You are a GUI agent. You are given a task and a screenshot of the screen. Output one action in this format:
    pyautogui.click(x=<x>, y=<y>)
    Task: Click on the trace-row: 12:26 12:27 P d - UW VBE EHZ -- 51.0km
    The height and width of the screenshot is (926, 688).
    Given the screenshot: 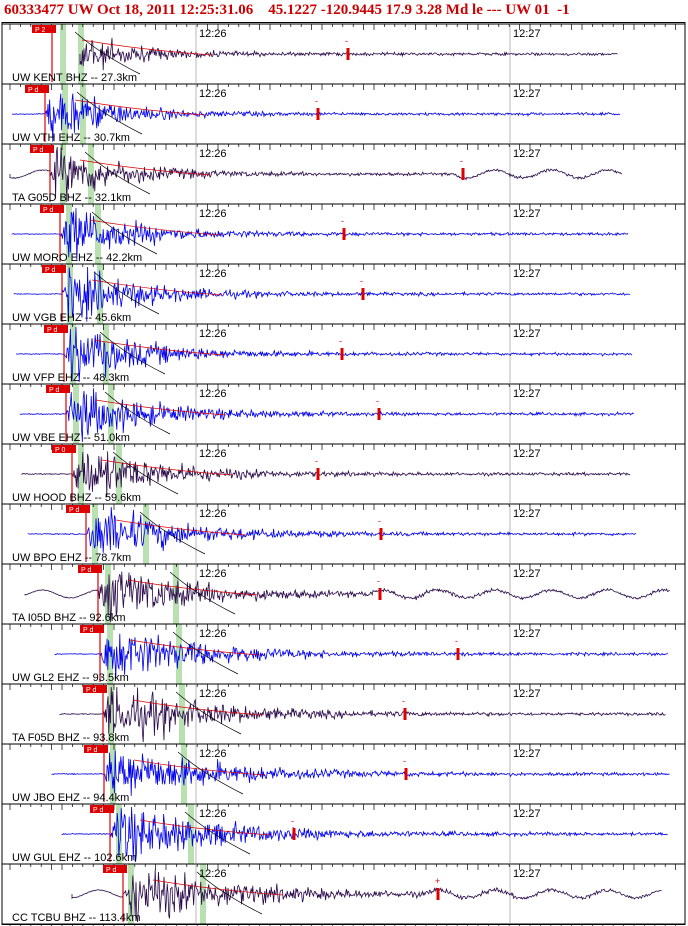 What is the action you would take?
    pyautogui.click(x=323, y=414)
    